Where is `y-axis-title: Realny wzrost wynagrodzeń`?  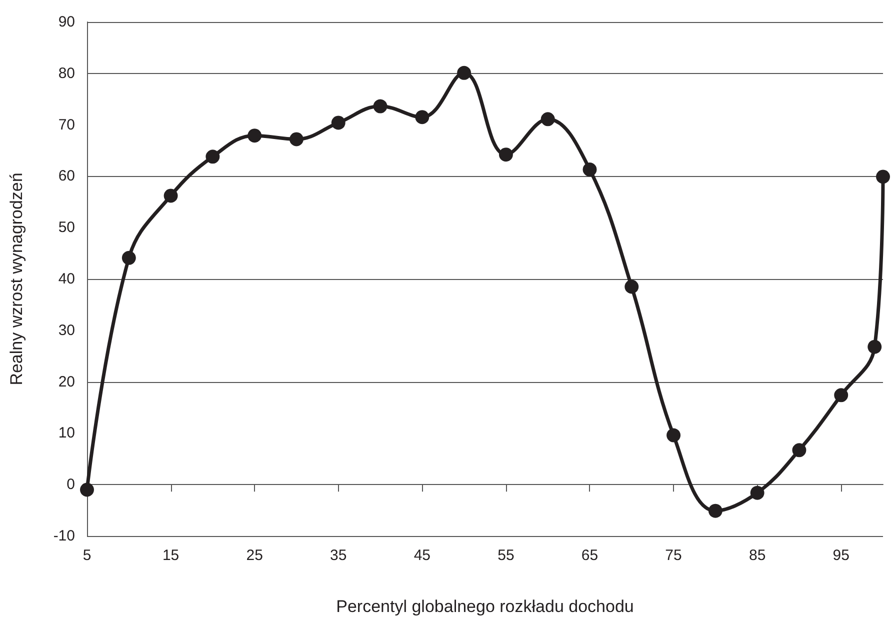 y-axis-title: Realny wzrost wynagrodzeń is located at coordinates (16, 279).